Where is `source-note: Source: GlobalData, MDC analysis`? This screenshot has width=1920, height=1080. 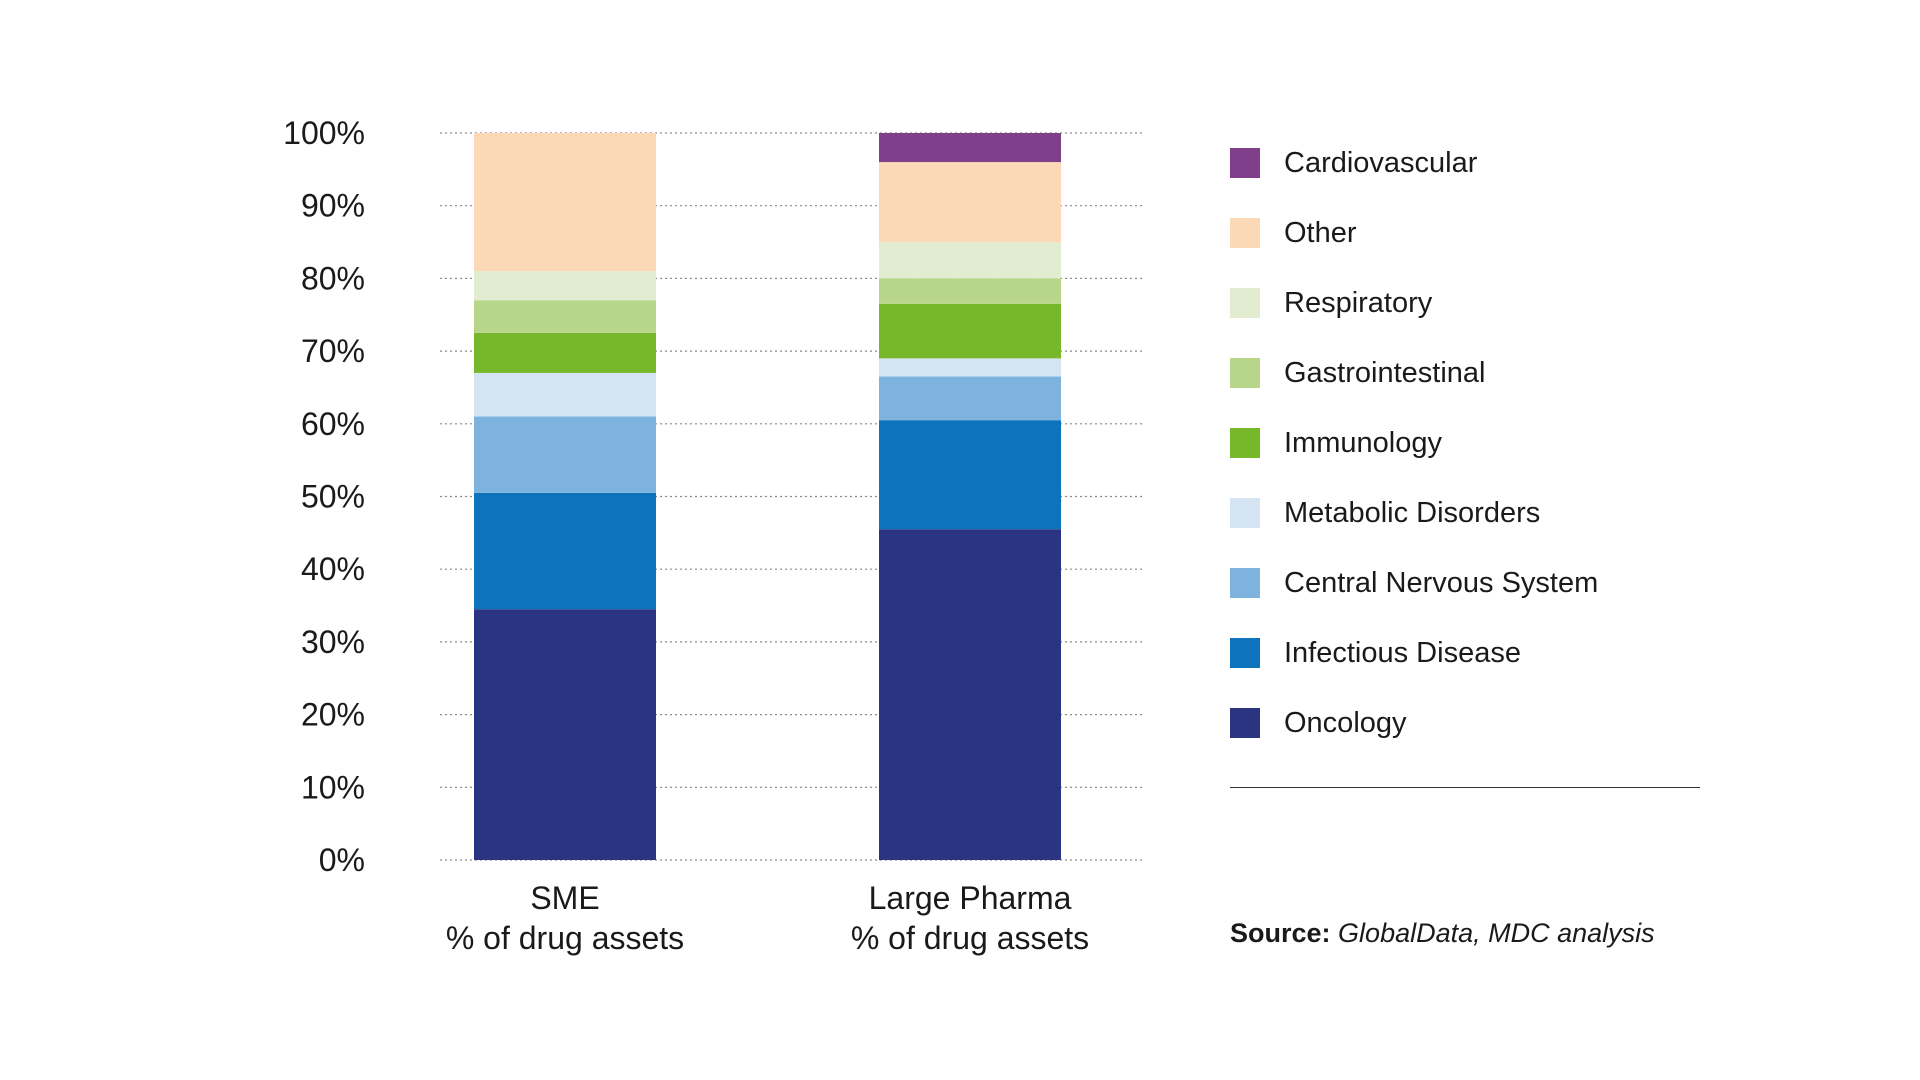
source-note: Source: GlobalData, MDC analysis is located at coordinates (1442, 933).